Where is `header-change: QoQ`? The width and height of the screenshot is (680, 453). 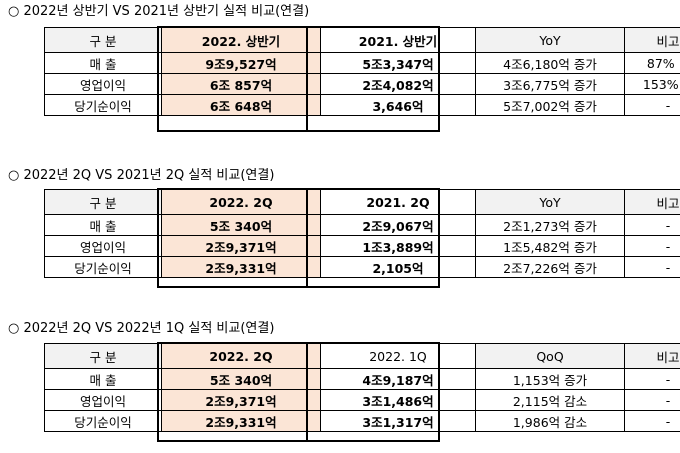
header-change: QoQ is located at coordinates (550, 356).